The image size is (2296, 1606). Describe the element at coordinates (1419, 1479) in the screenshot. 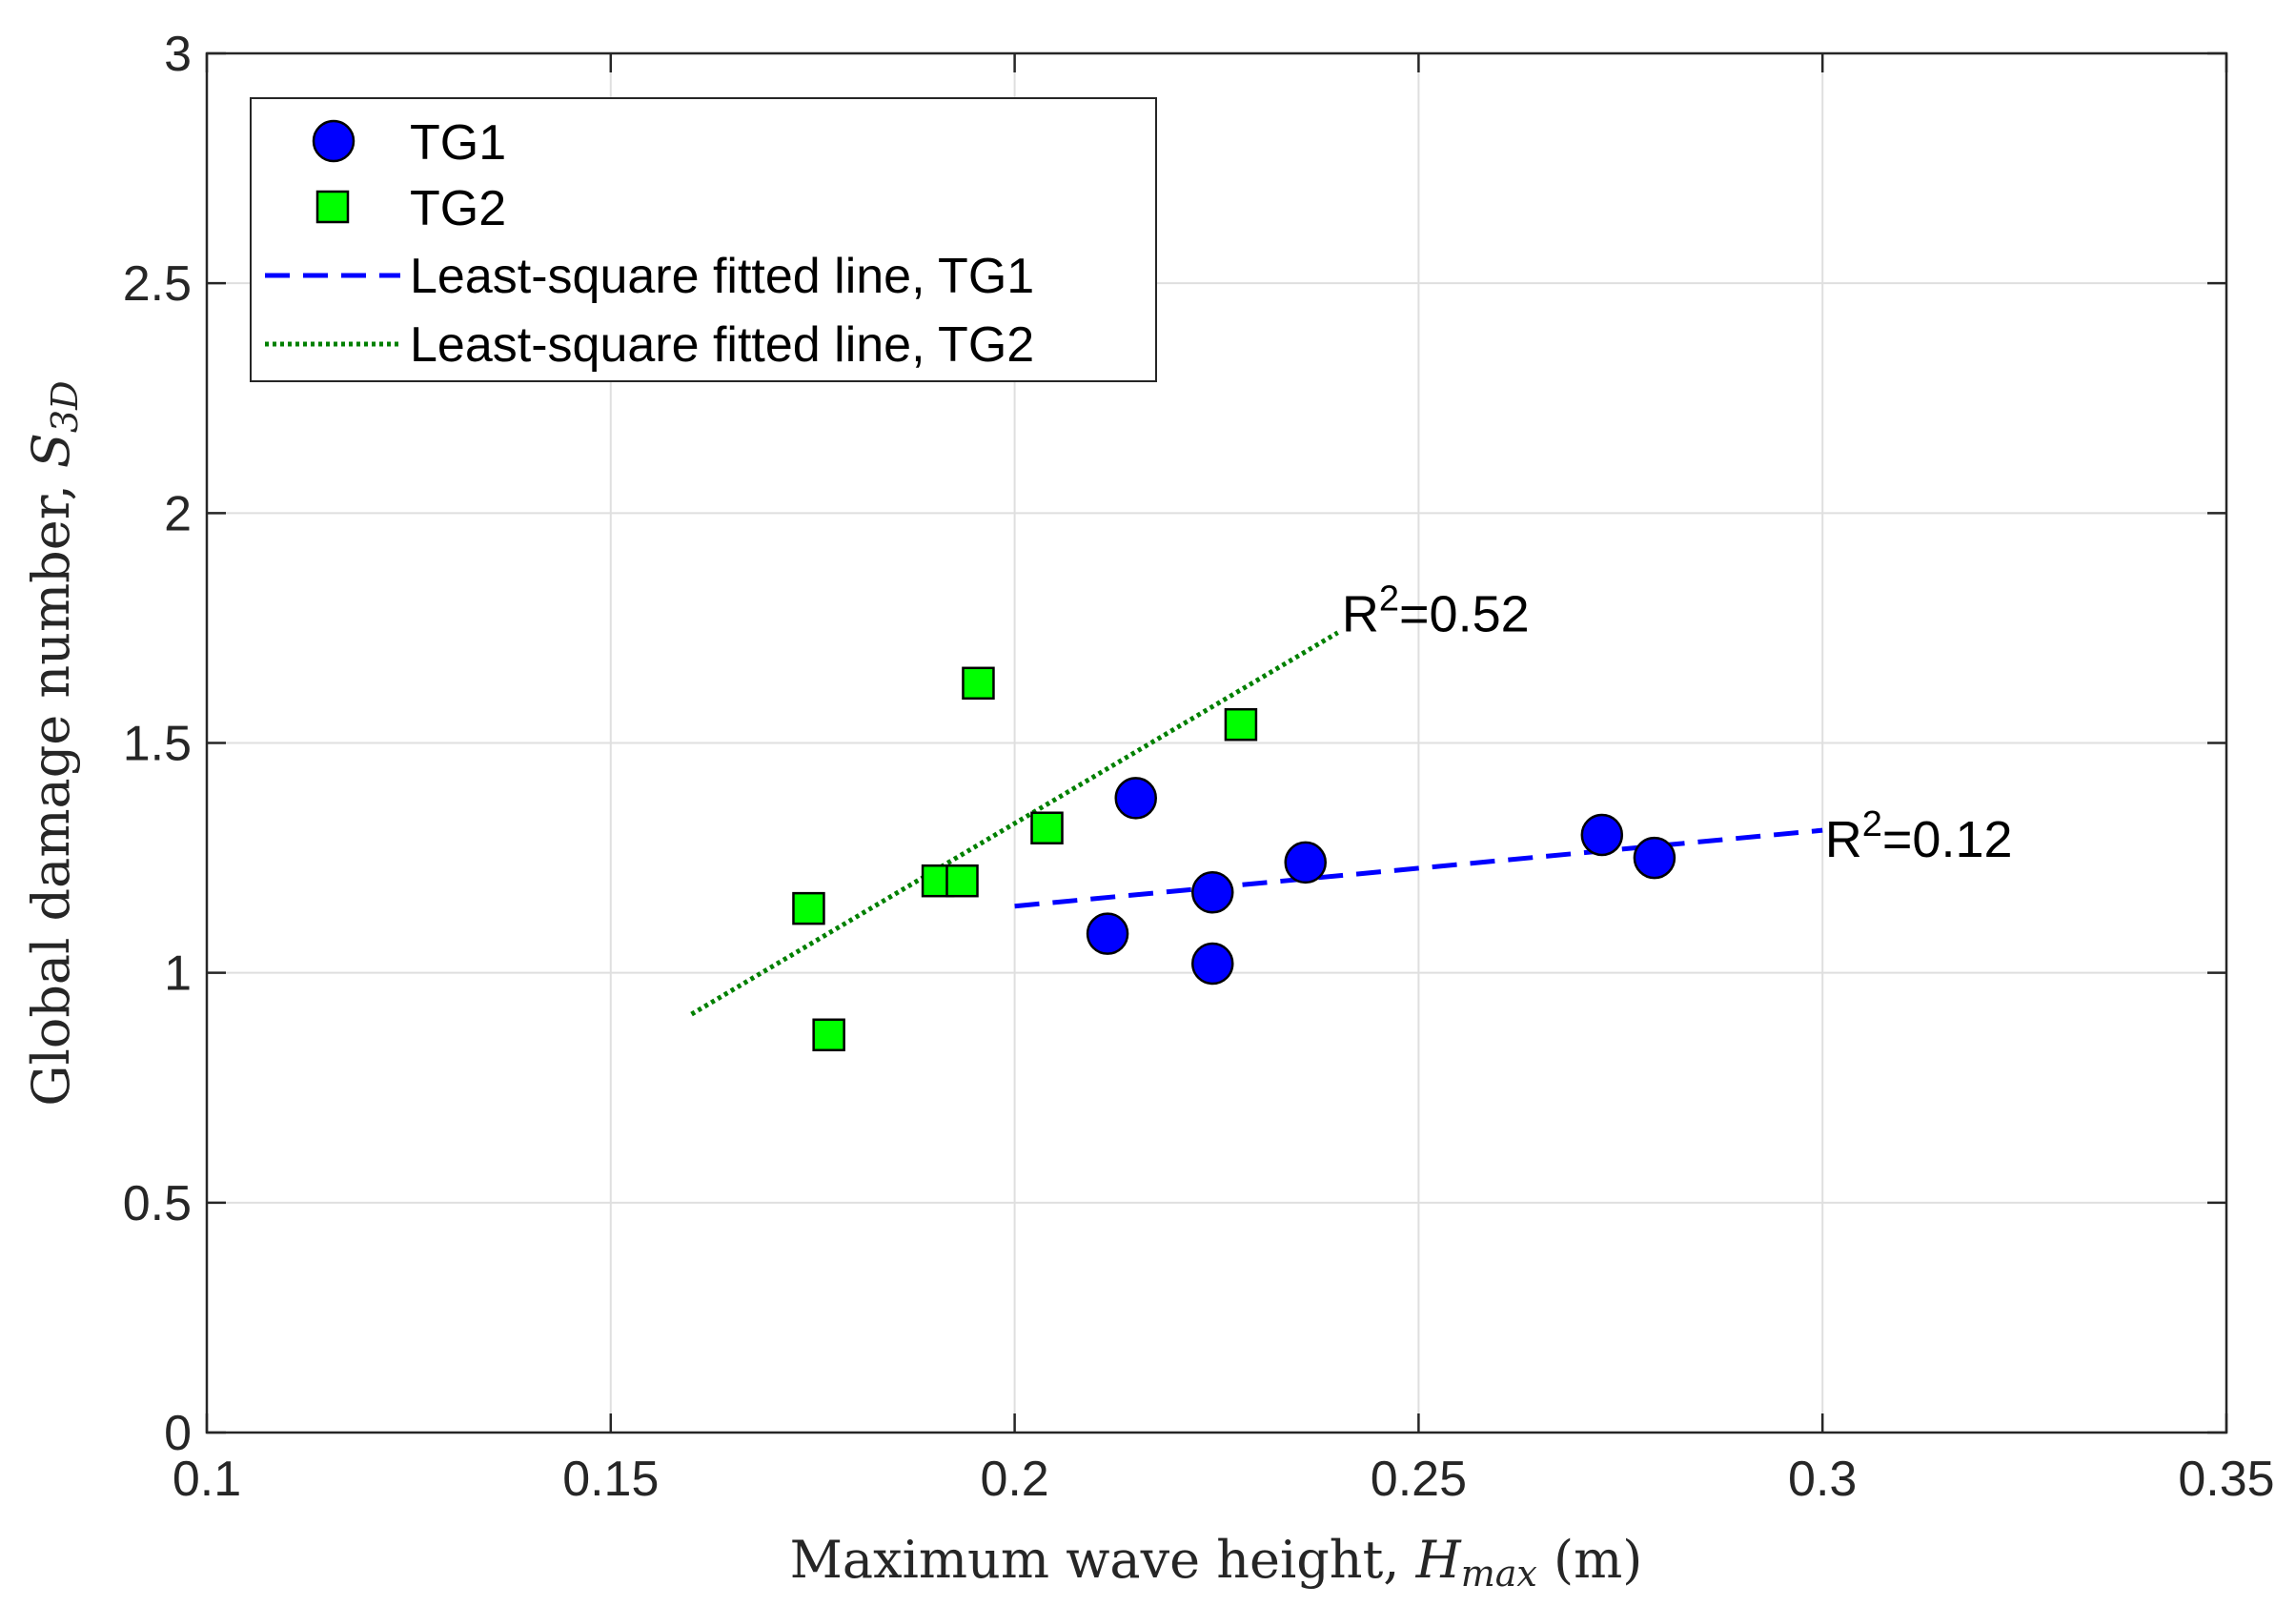

I see `x-tick-label: 0.25` at that location.